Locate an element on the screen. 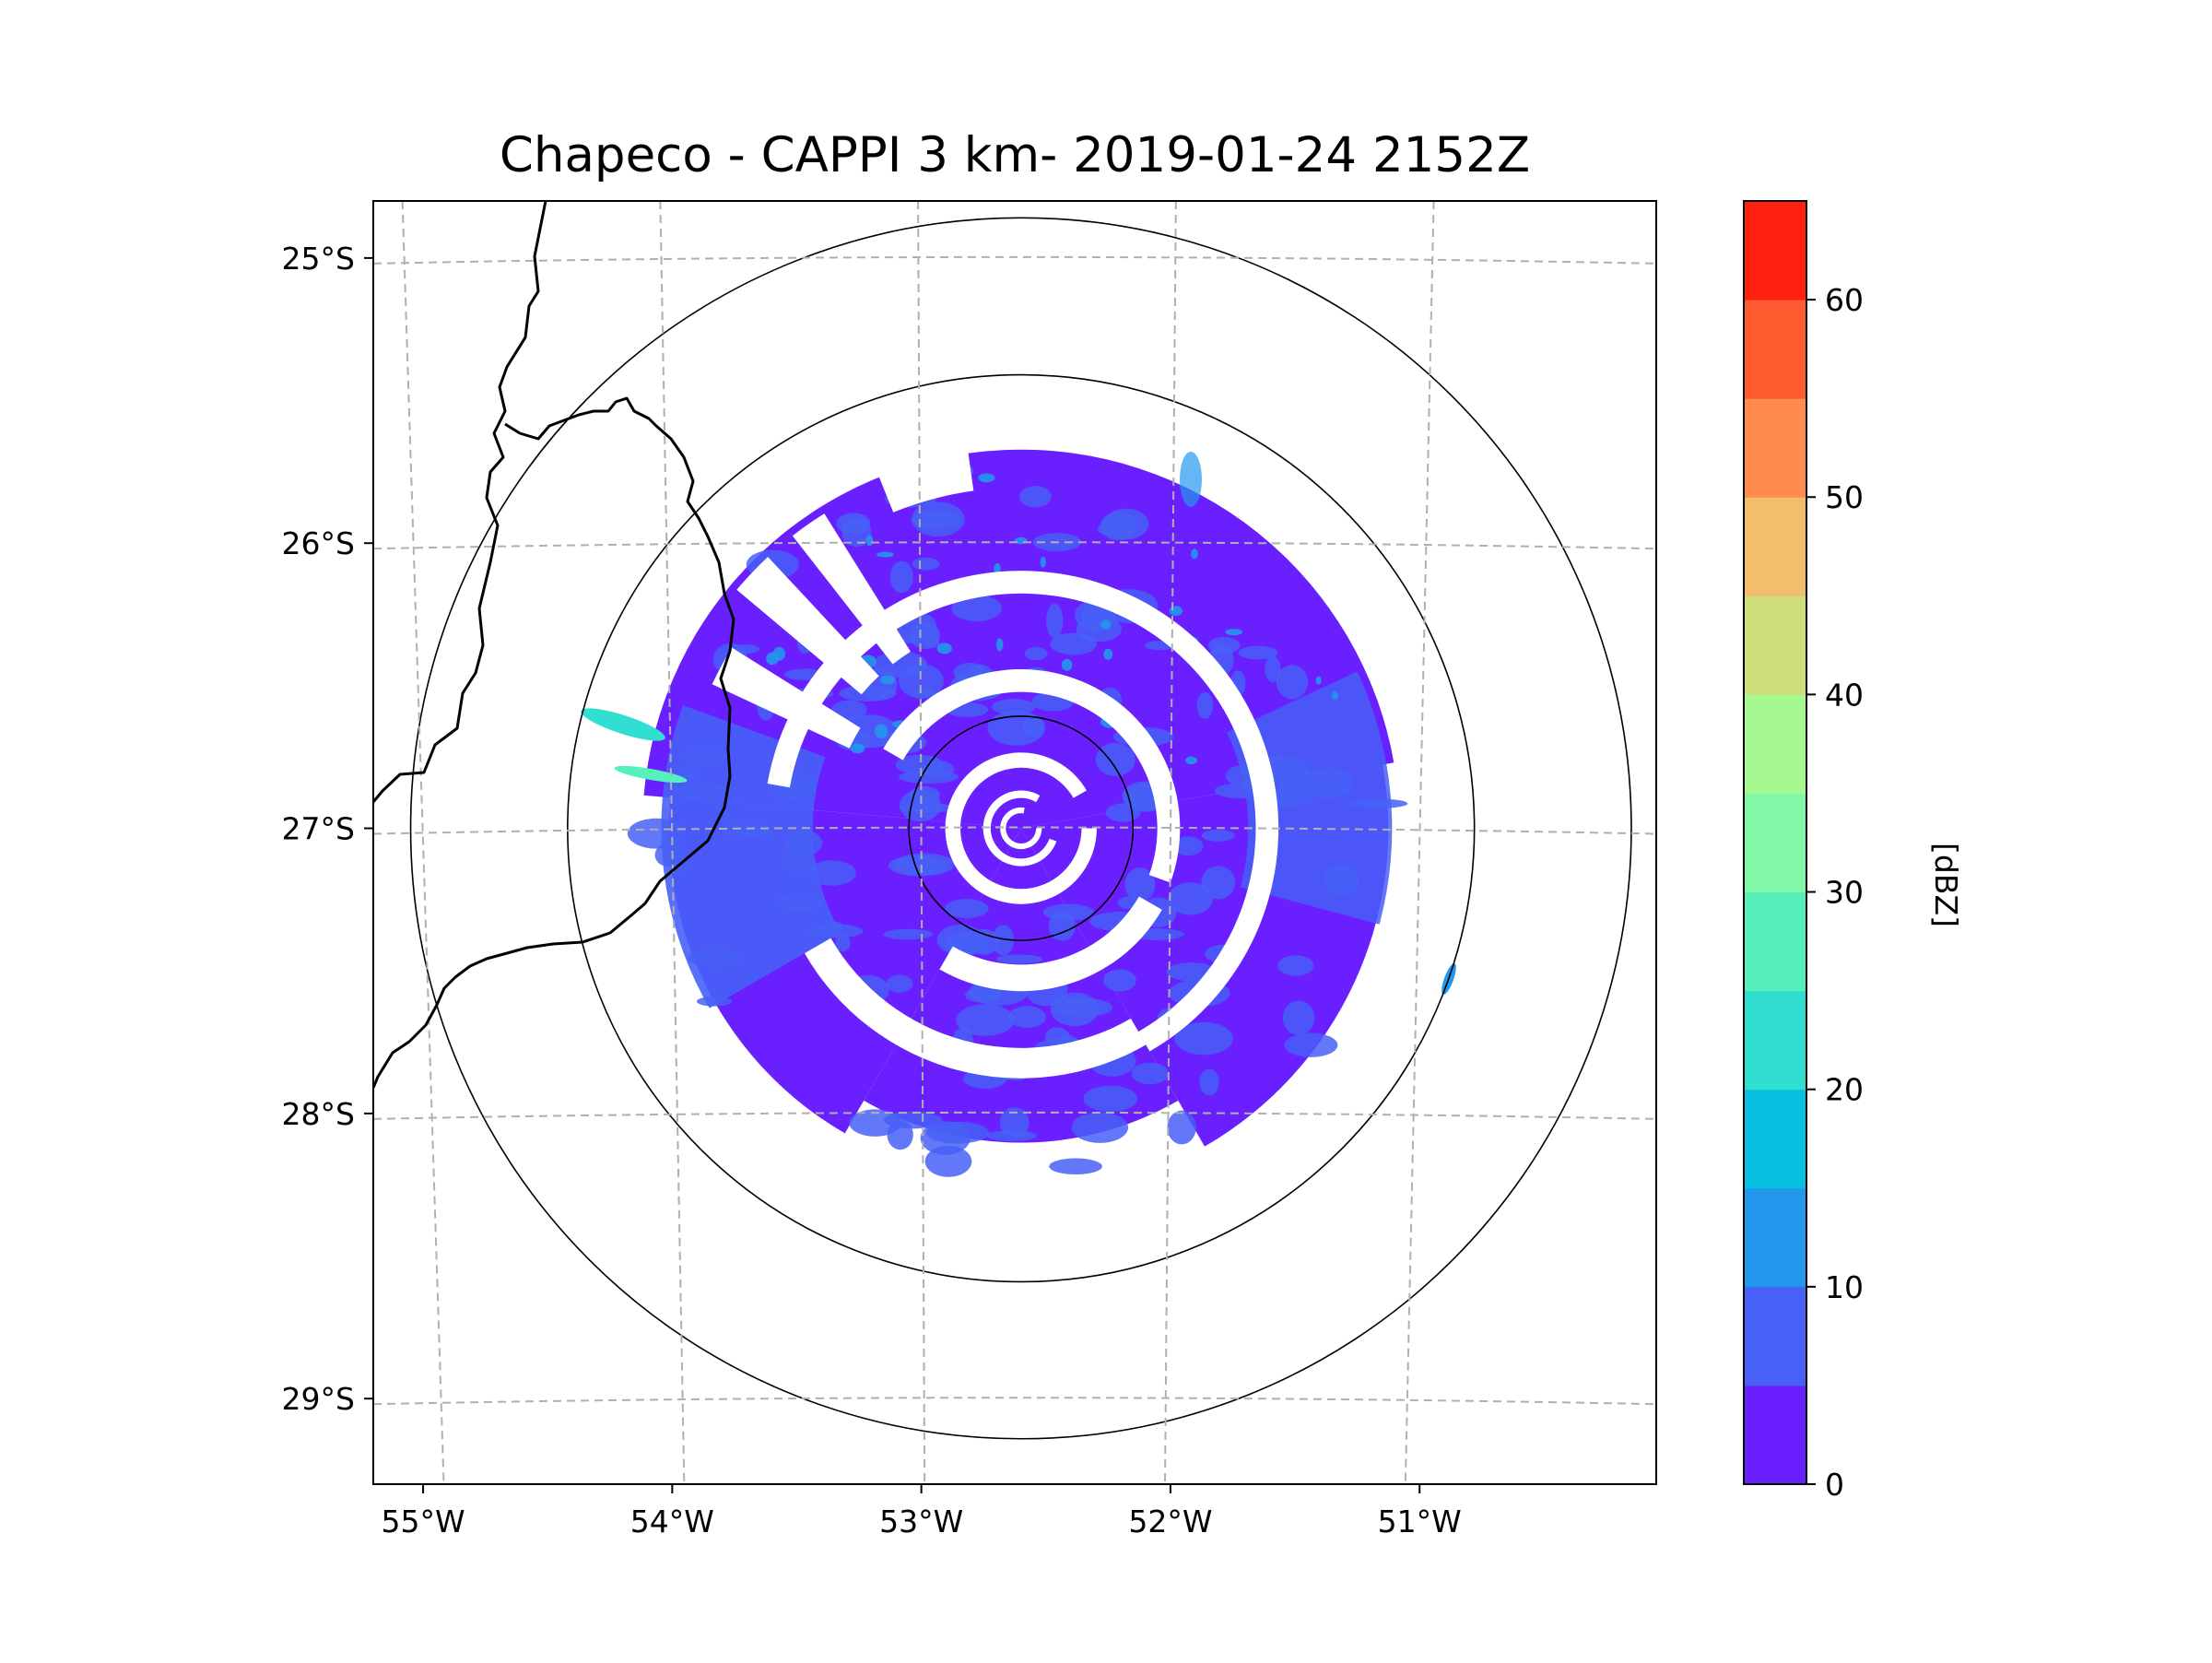  colorbar-tick-label: 40 is located at coordinates (1844, 695).